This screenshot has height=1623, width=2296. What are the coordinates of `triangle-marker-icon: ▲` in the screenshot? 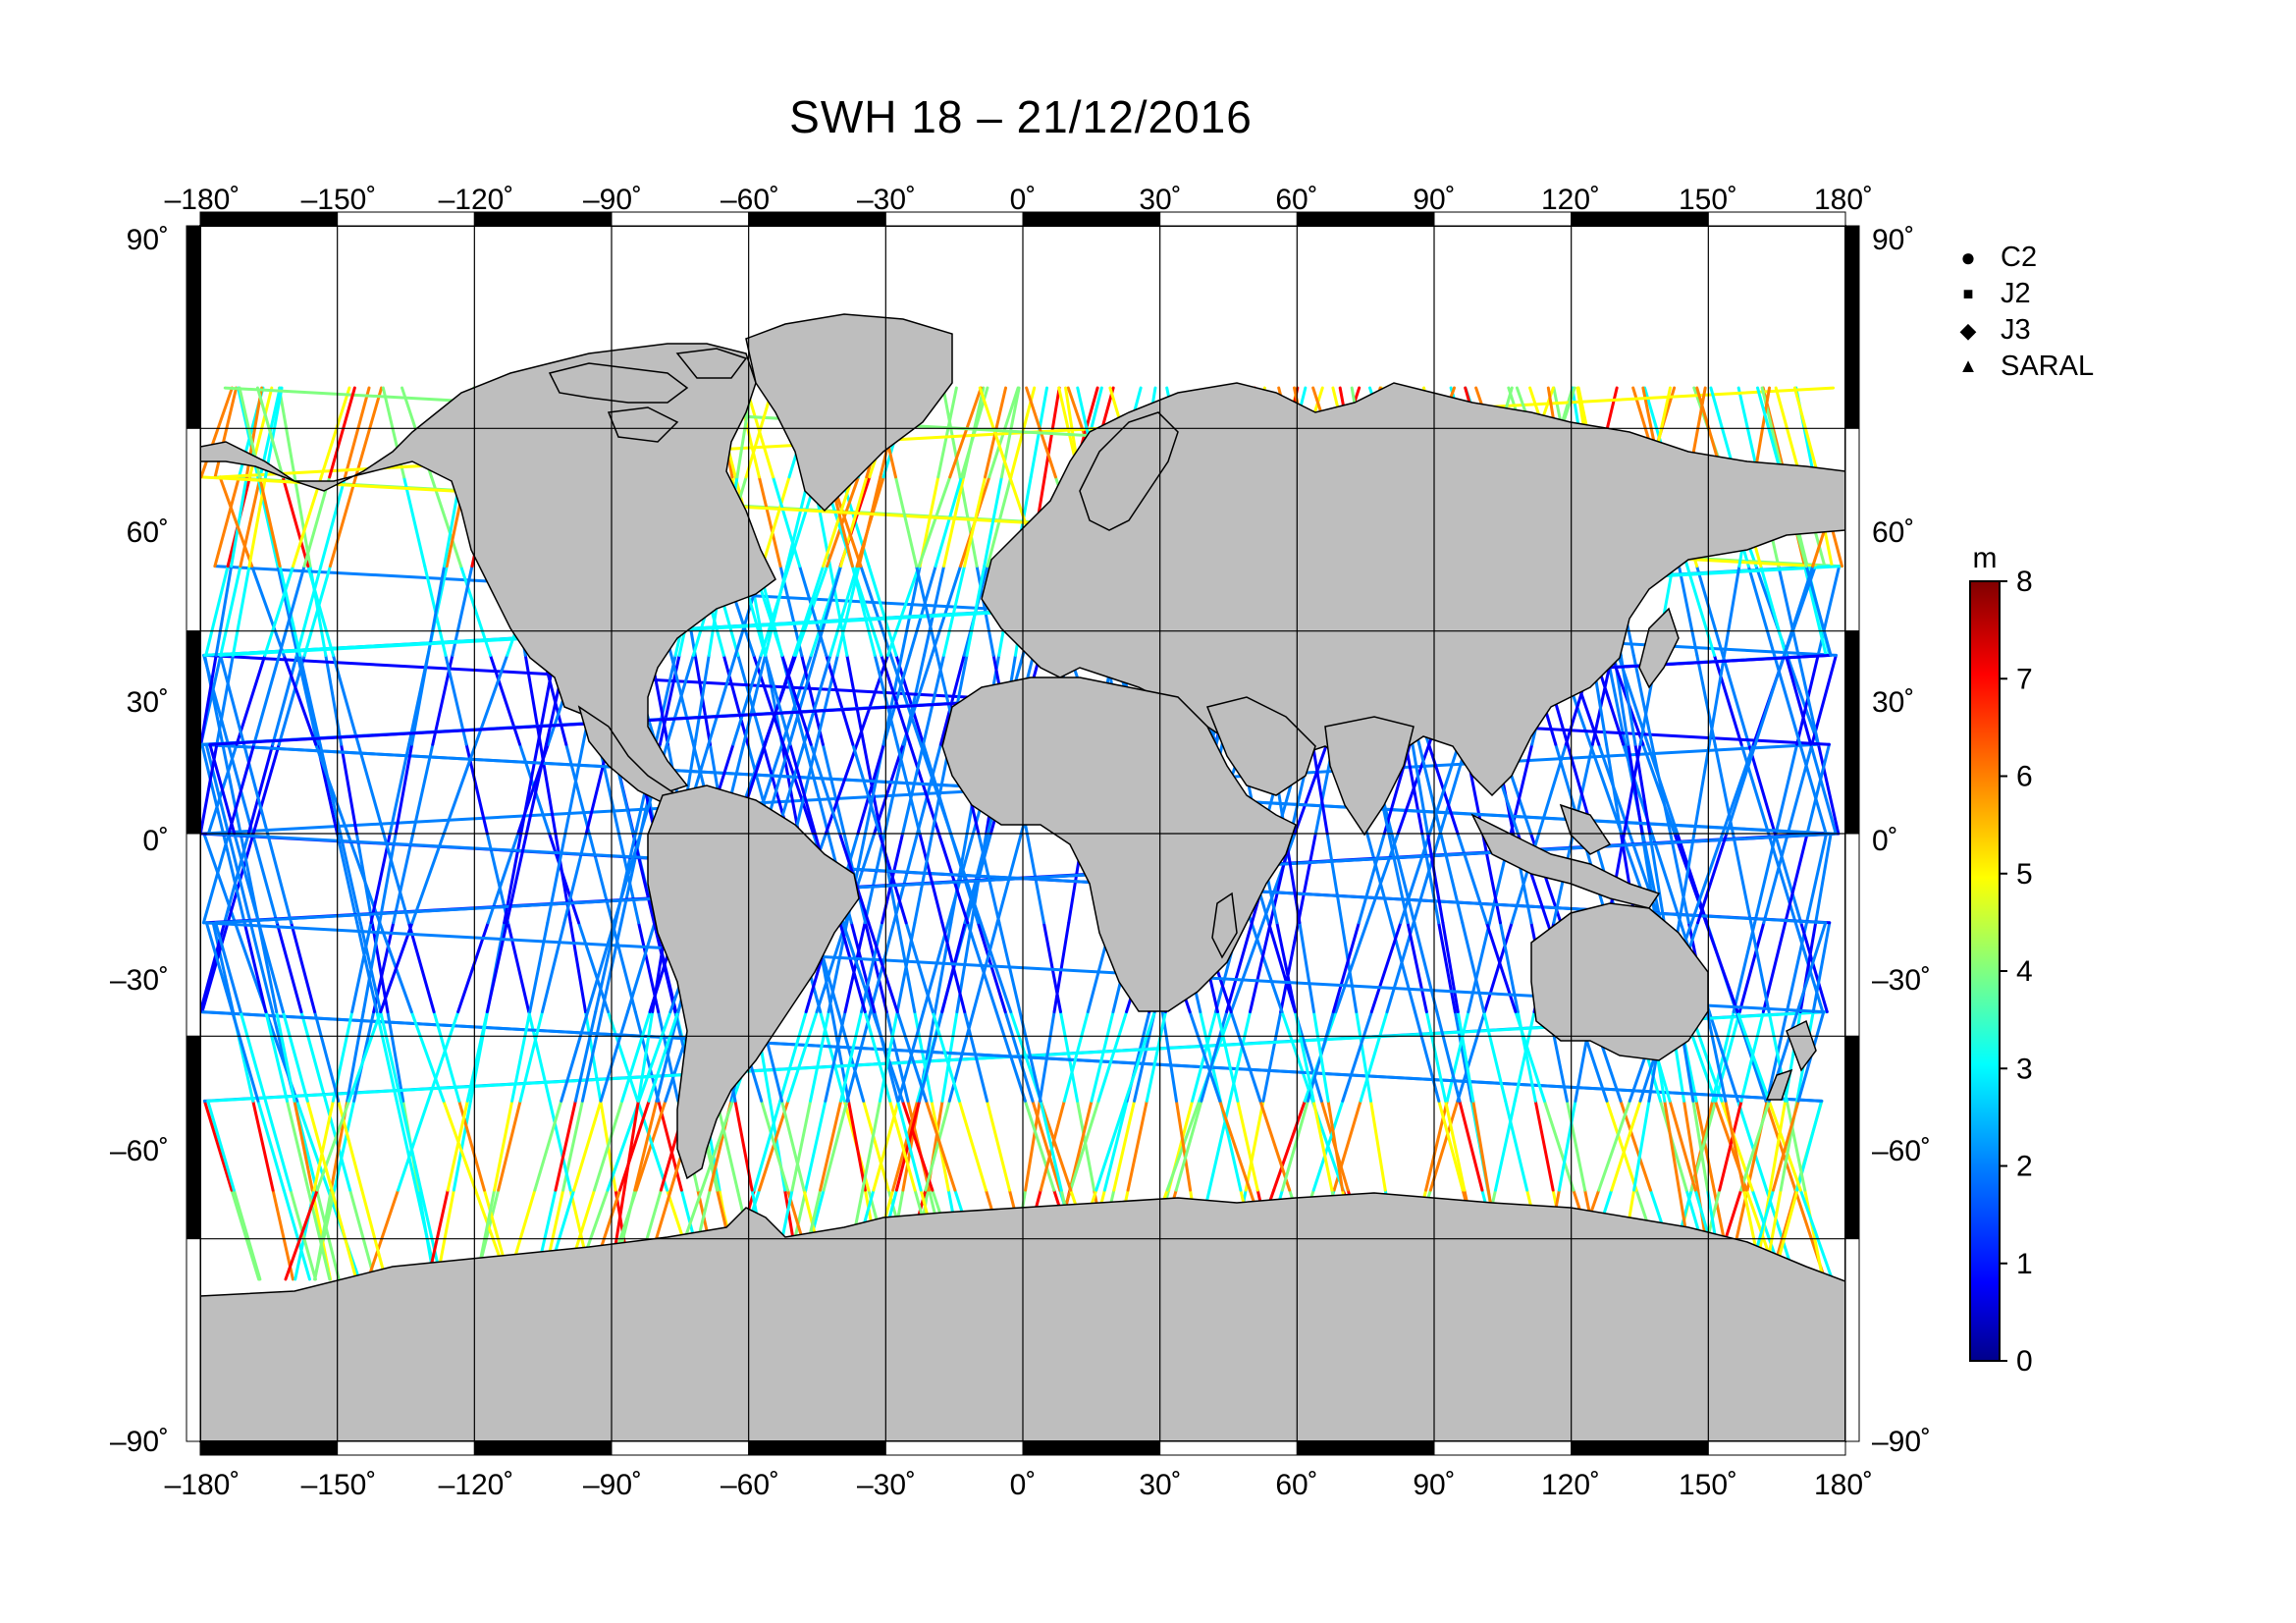 It's located at (1968, 366).